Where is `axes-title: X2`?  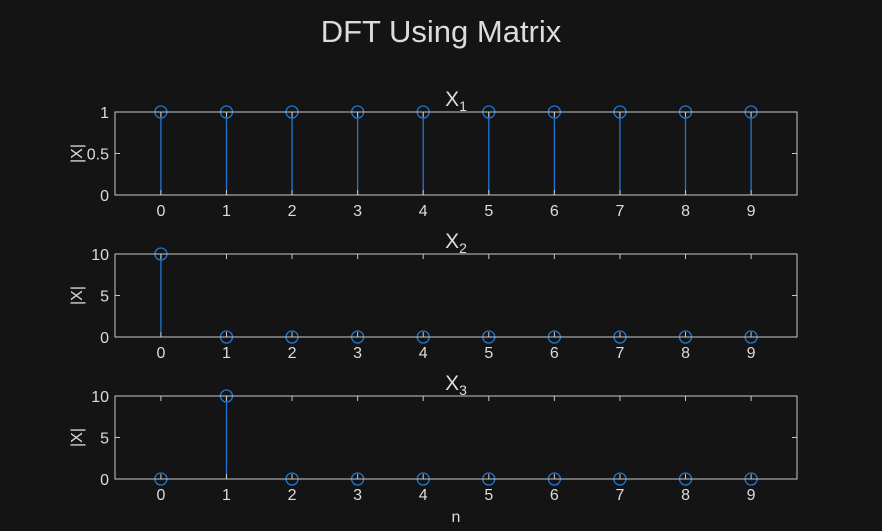
axes-title: X2 is located at coordinates (456, 243).